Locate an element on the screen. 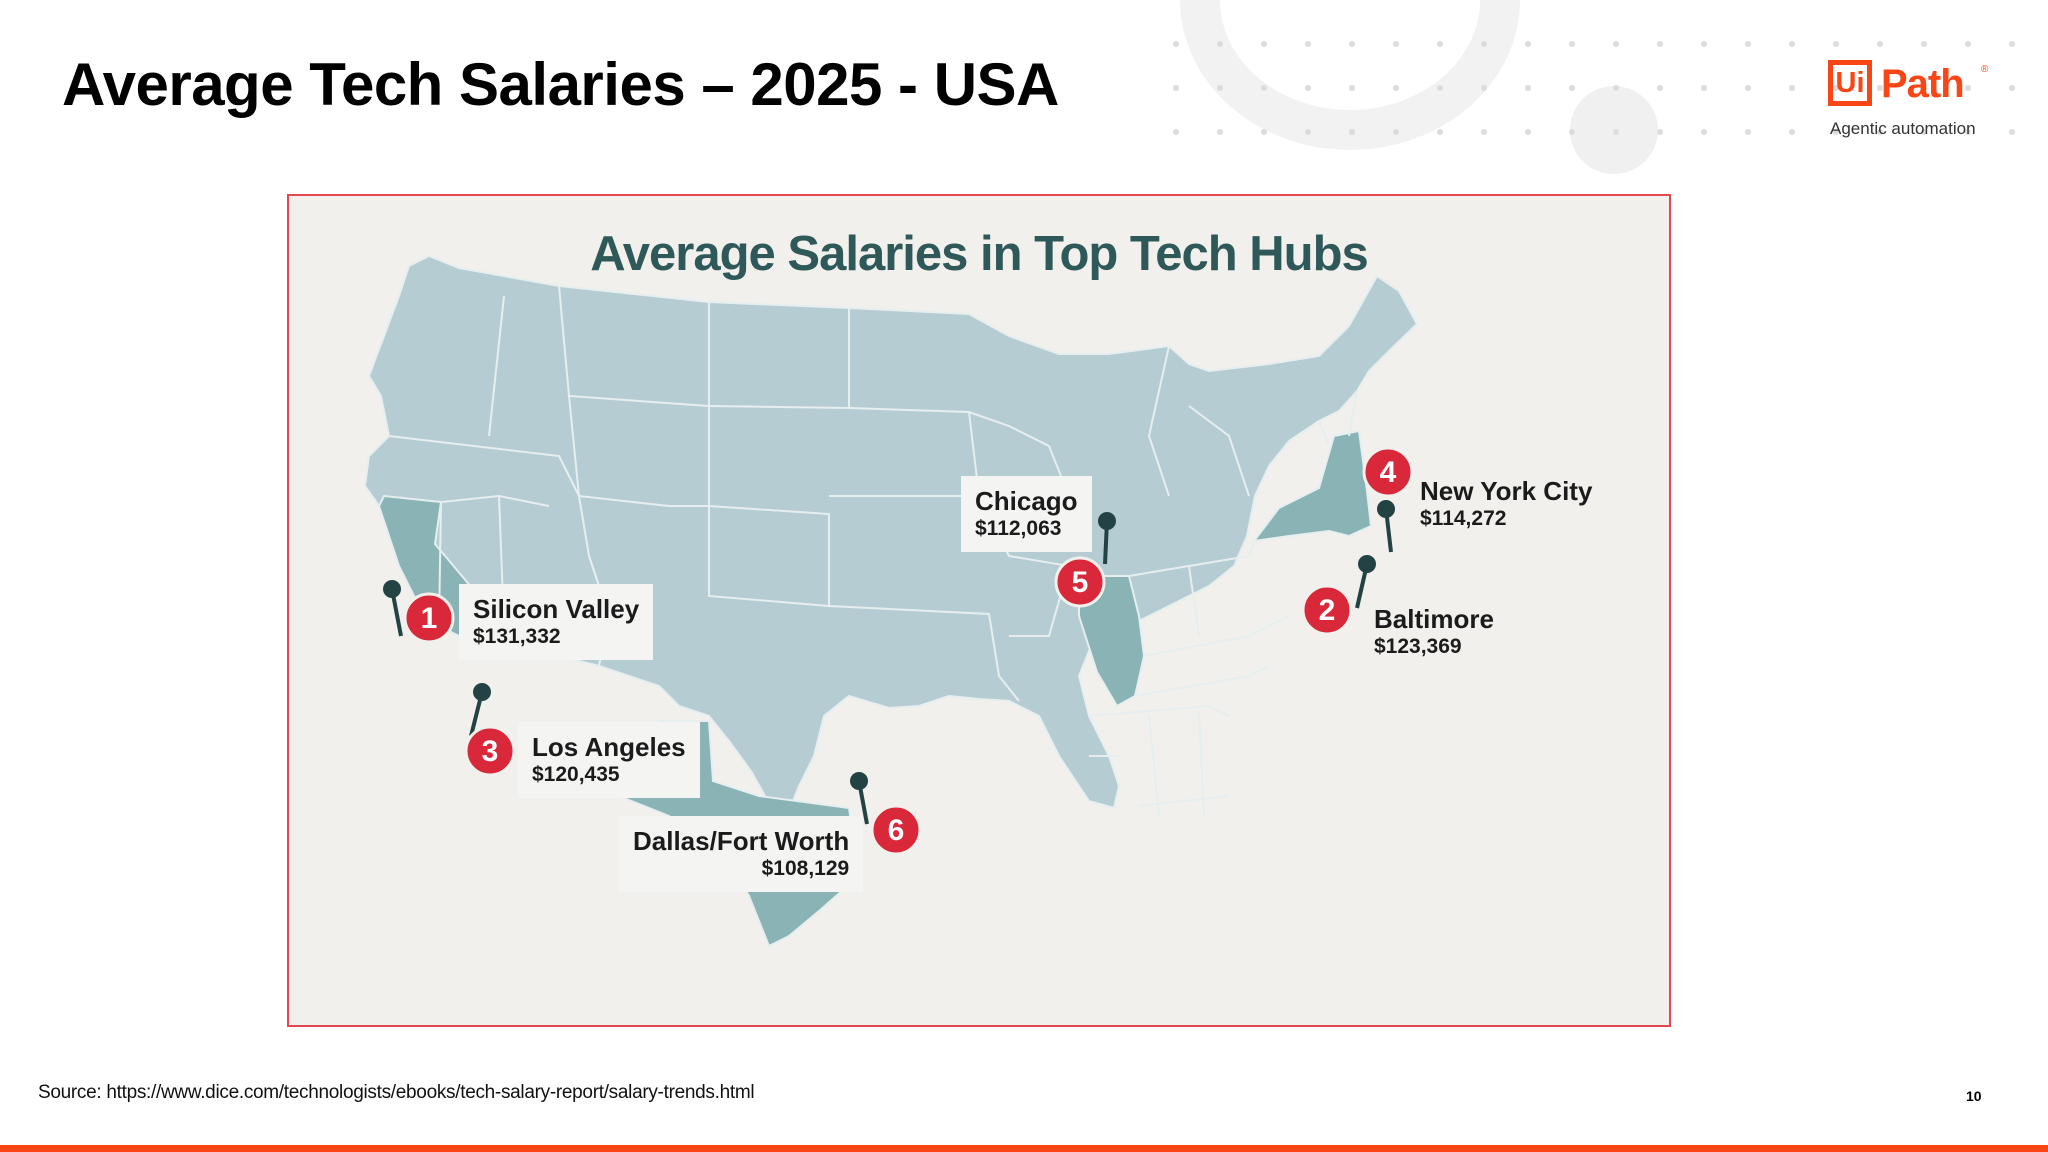  label-dallas: Dallas/Fort Worth $108,129 is located at coordinates (741, 854).